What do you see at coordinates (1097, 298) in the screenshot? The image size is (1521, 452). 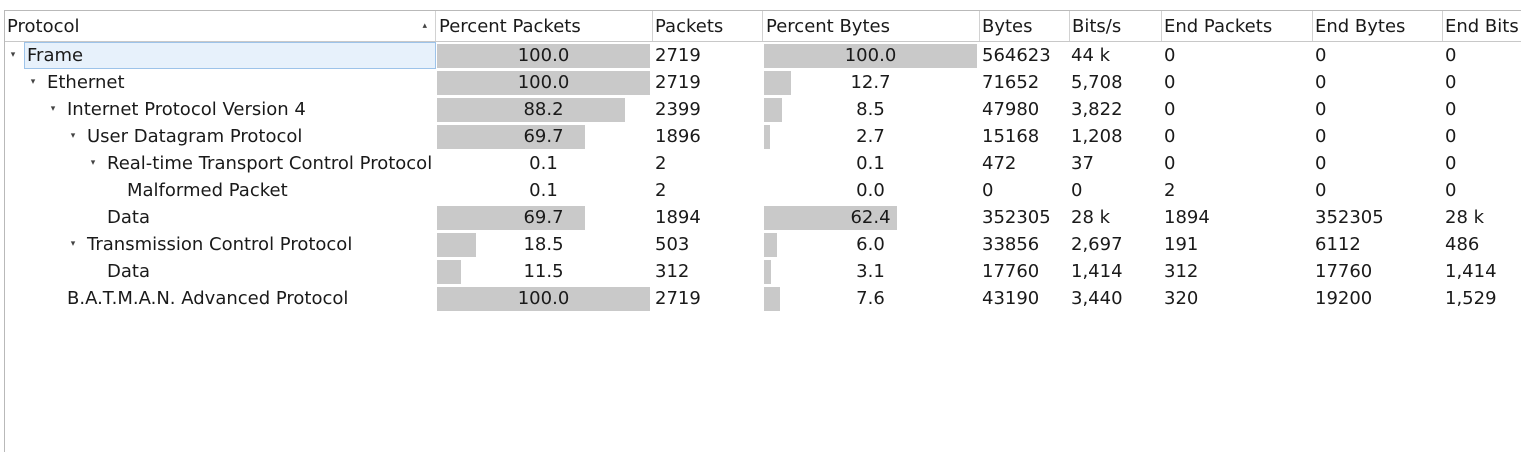 I see `bits-per-second-cell: 3,440` at bounding box center [1097, 298].